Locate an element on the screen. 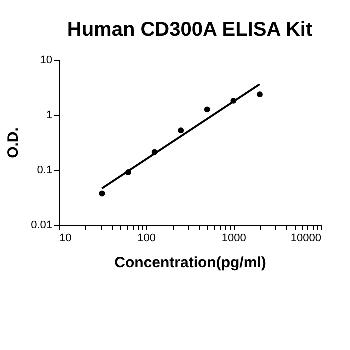 The height and width of the screenshot is (350, 350). y-axis-title: O.D. is located at coordinates (13, 143).